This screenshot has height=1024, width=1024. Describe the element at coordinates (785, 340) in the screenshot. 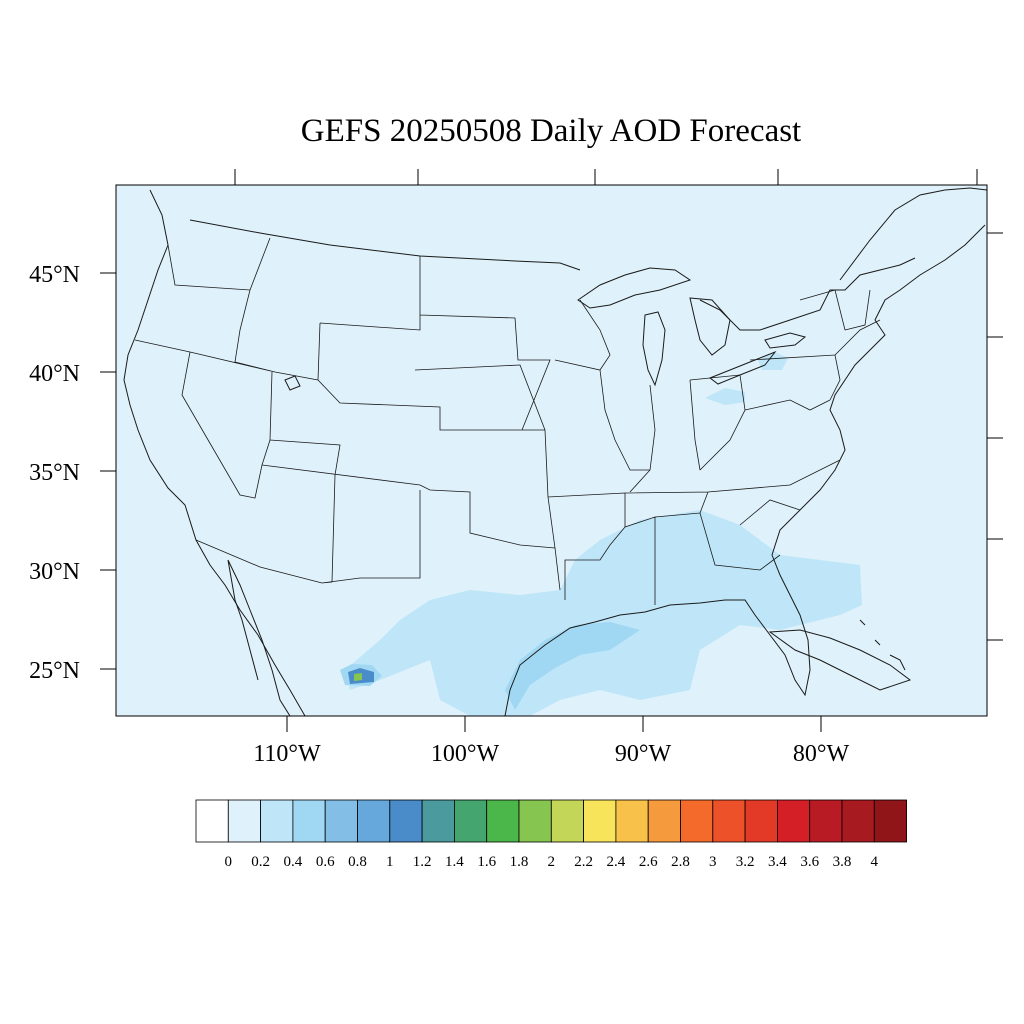

I see `lake-ontario` at that location.